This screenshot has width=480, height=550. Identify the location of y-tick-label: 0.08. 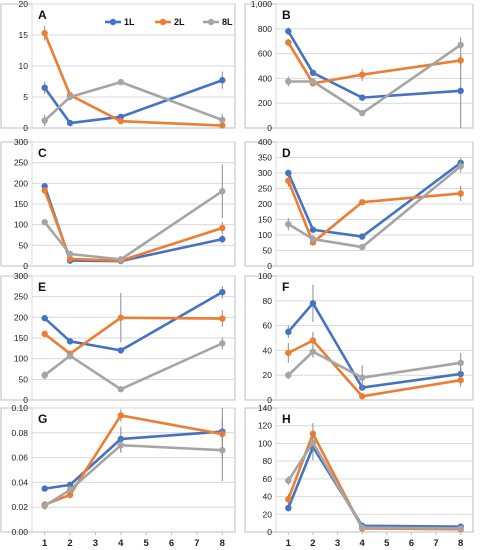
(19, 433).